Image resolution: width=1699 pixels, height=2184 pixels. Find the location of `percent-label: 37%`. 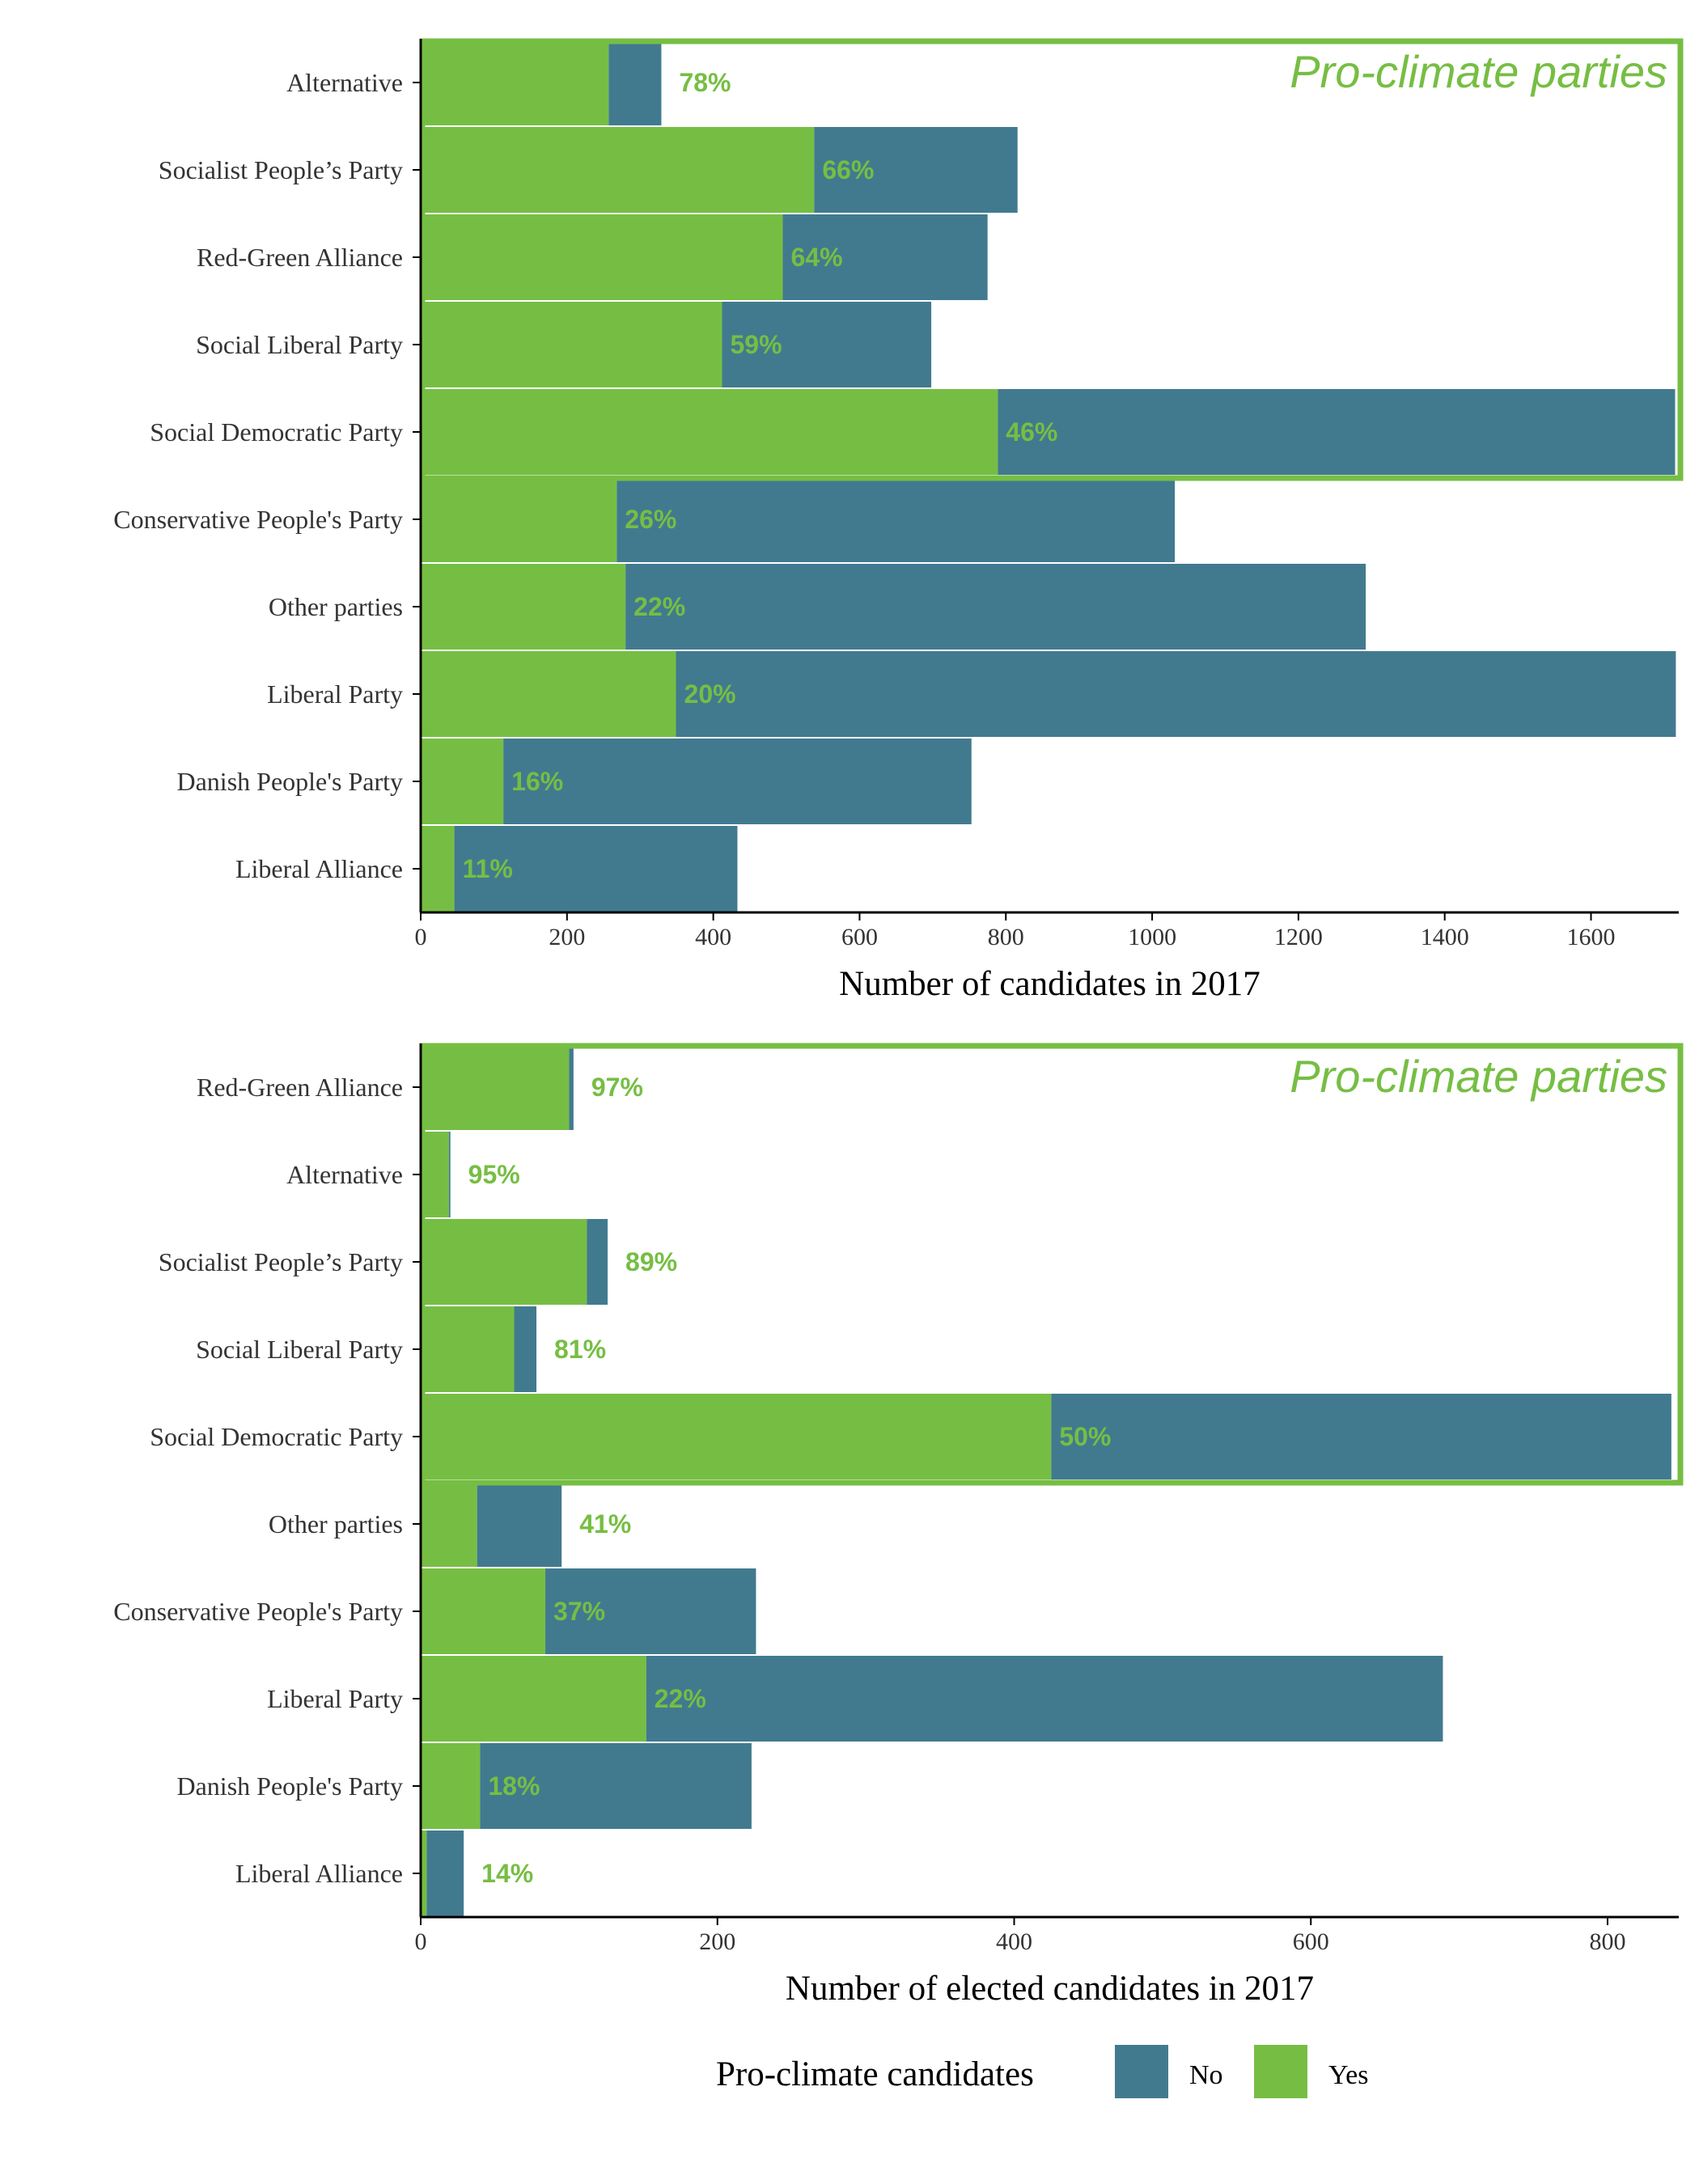

percent-label: 37% is located at coordinates (579, 1611).